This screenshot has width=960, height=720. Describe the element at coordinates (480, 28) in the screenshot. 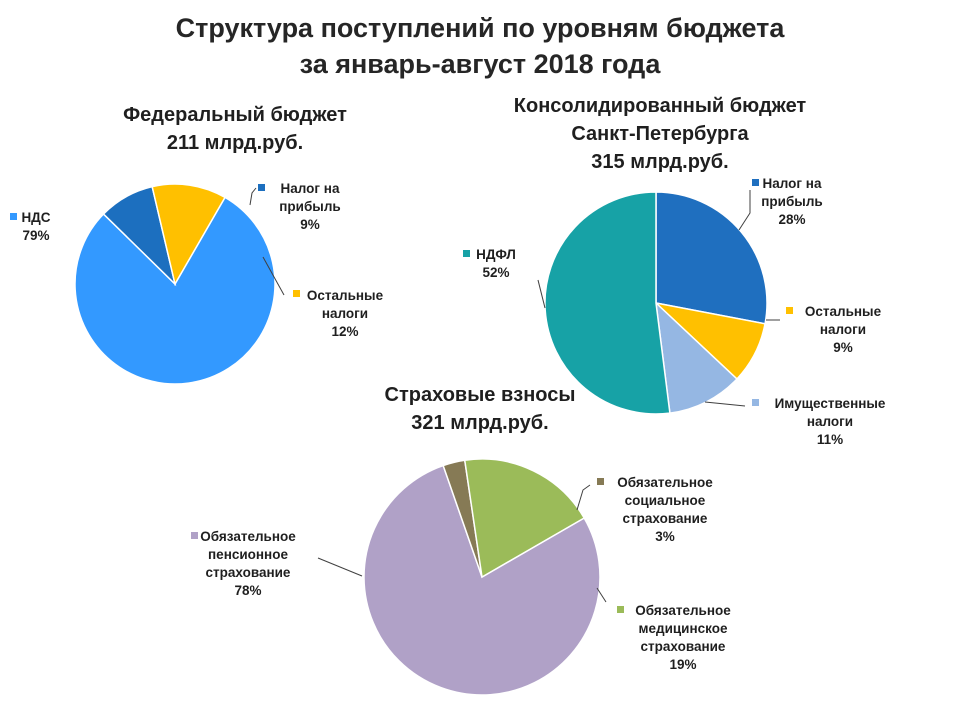

I see `main-title-line1: Структура поступлений по уровням бюджета` at that location.